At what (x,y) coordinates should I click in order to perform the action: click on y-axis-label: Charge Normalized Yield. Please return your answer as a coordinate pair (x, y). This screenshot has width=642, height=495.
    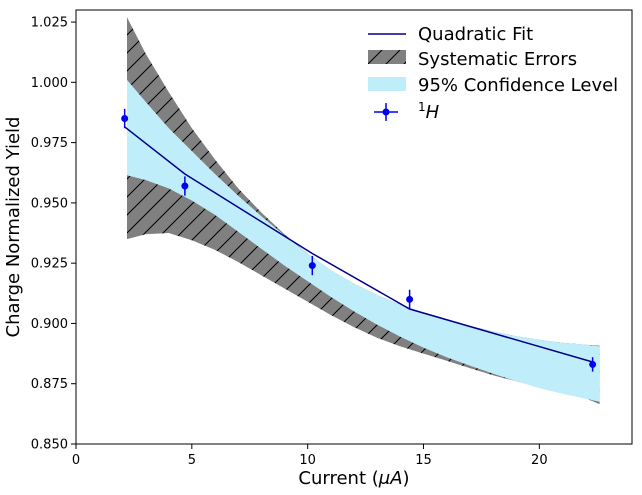
    Looking at the image, I should click on (13, 227).